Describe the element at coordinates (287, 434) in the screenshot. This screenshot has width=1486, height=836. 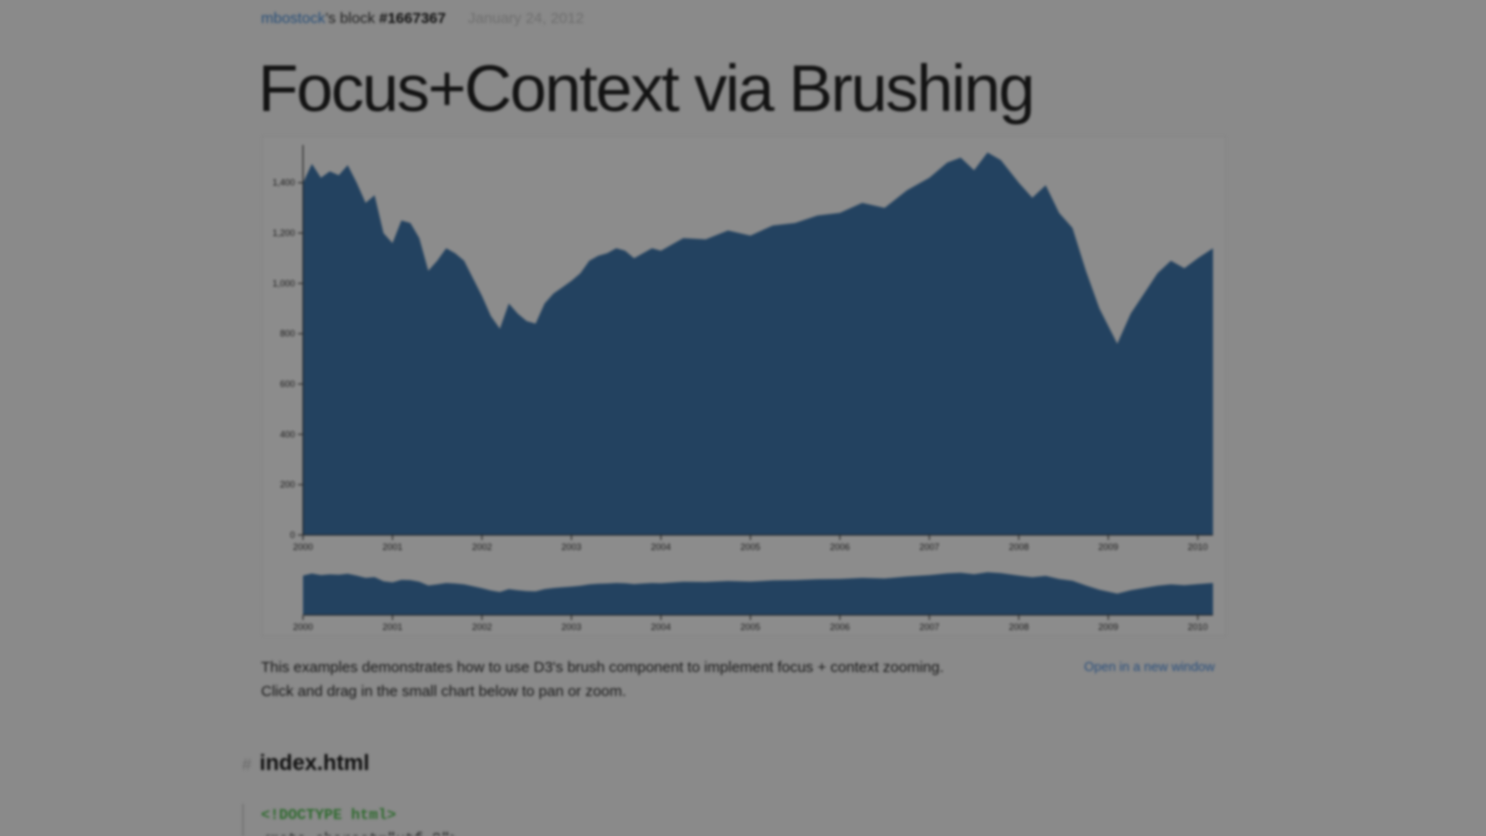
I see `focus-y-tick-label: 400` at that location.